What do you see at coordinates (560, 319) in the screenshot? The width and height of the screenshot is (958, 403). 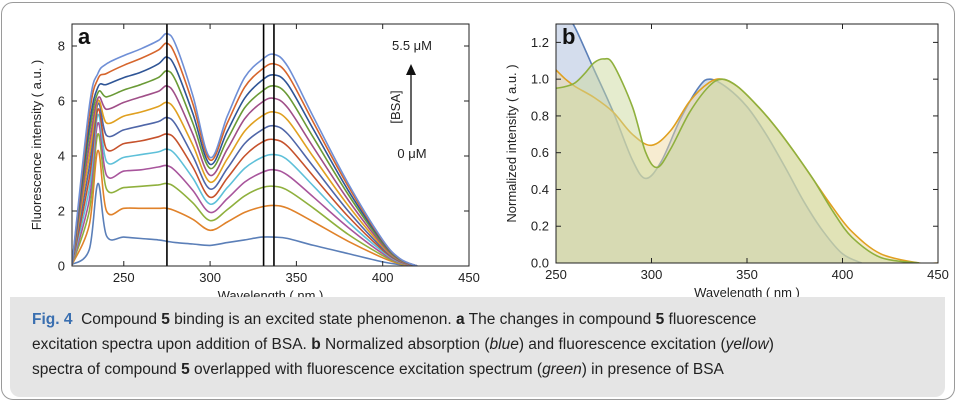 I see `caption-text: The changes in compound` at bounding box center [560, 319].